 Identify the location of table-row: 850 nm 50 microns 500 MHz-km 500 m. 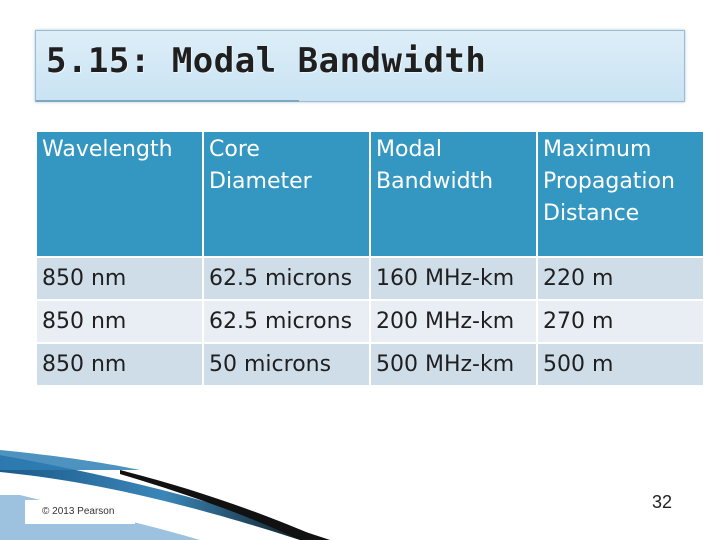
(370, 364).